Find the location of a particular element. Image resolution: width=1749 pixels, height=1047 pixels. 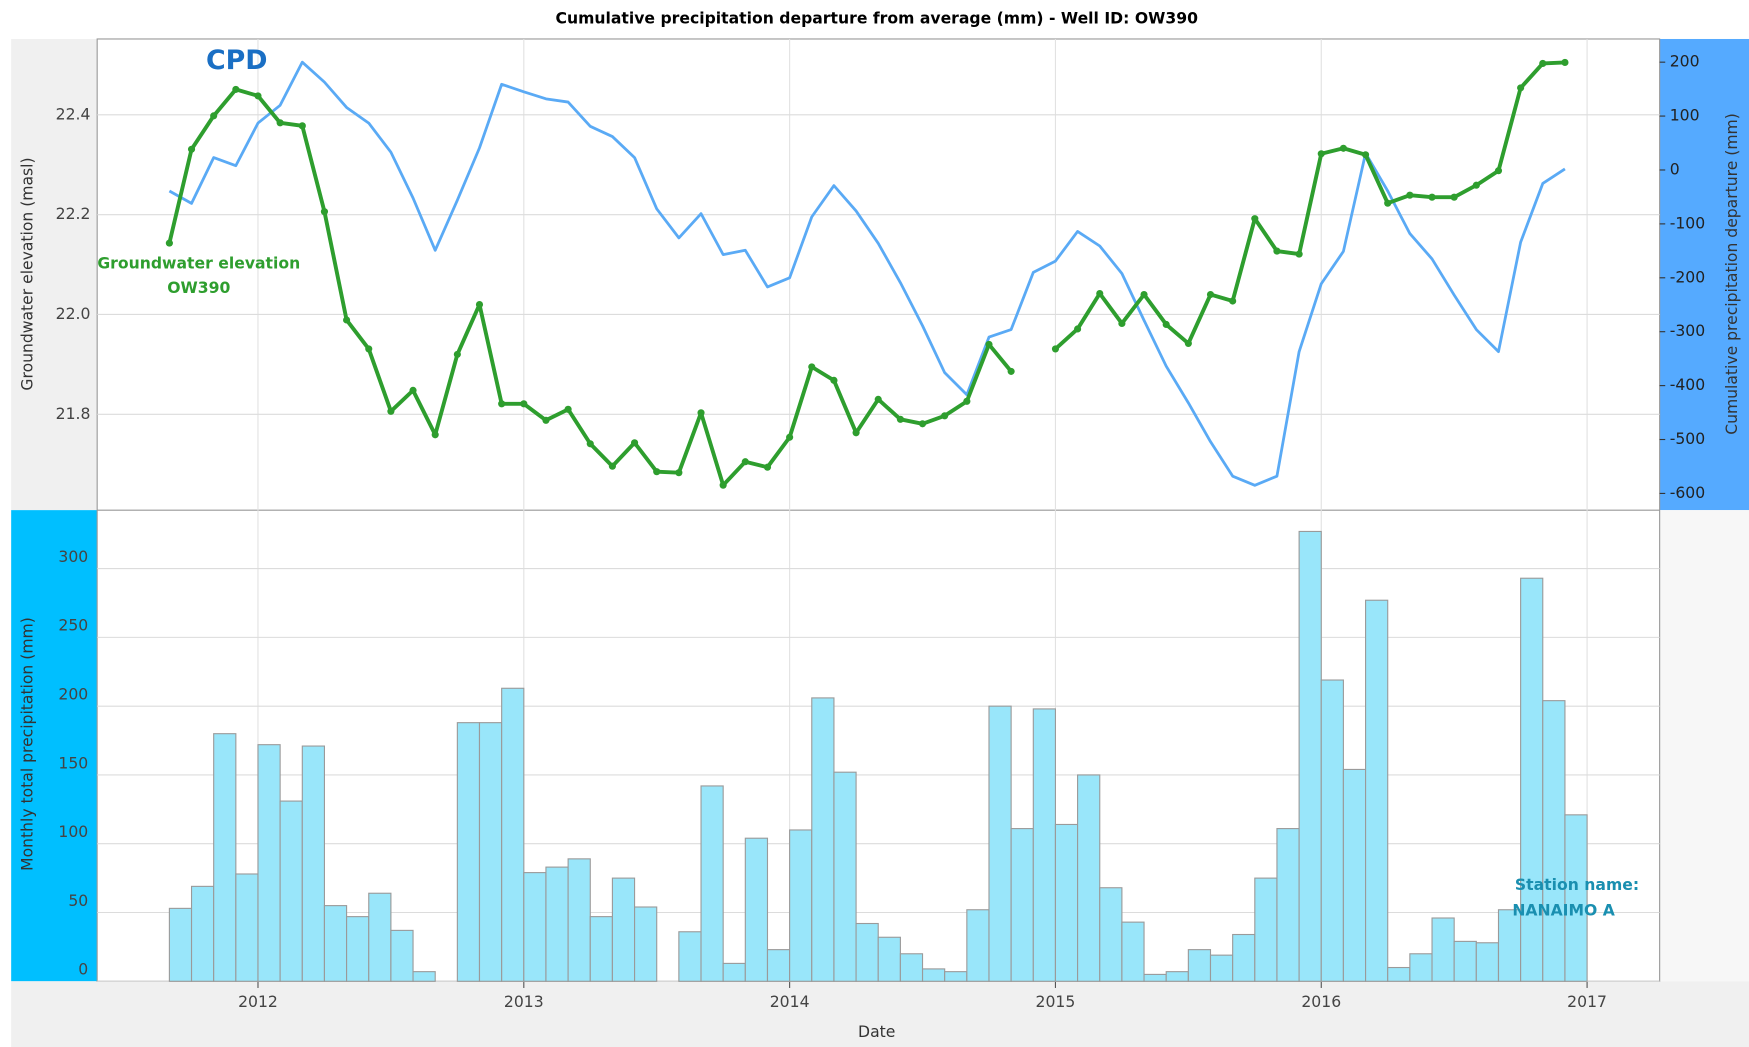

annotation: NANAIMO A is located at coordinates (1563, 911).